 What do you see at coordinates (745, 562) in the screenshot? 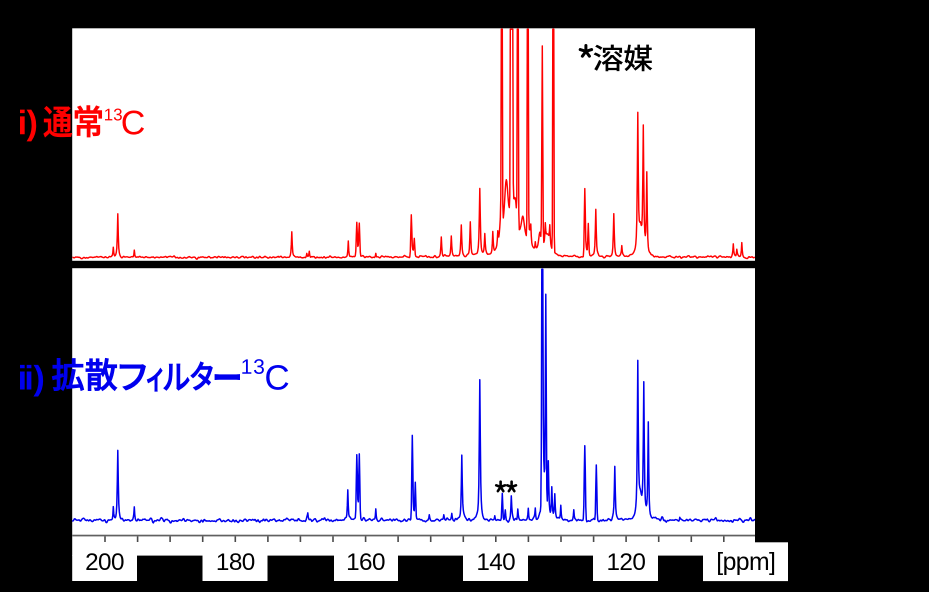
I see `svg-text: [ppm]` at bounding box center [745, 562].